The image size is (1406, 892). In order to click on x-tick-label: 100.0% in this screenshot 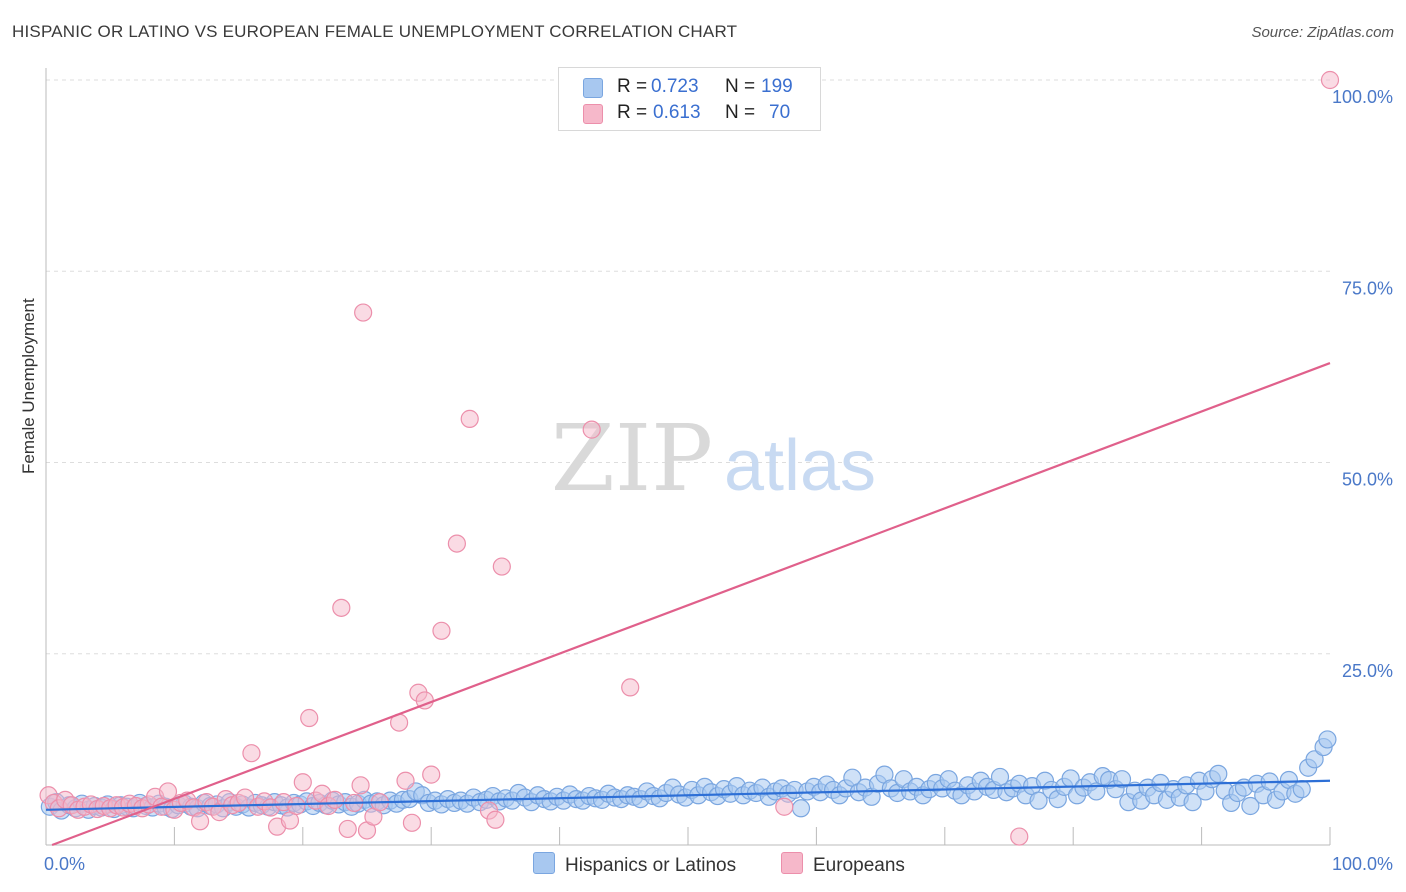, I will do `click(1362, 864)`.